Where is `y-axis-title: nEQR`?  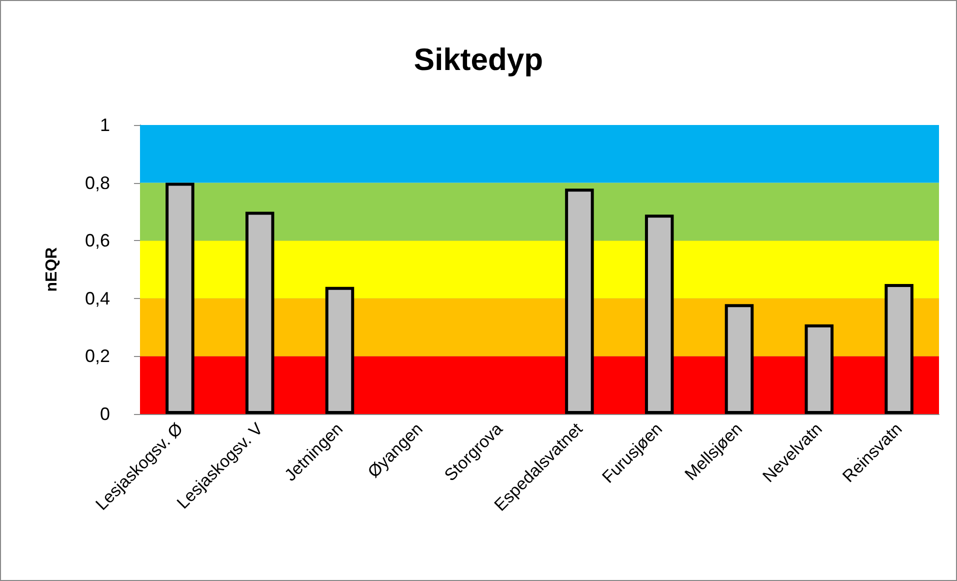 y-axis-title: nEQR is located at coordinates (52, 269).